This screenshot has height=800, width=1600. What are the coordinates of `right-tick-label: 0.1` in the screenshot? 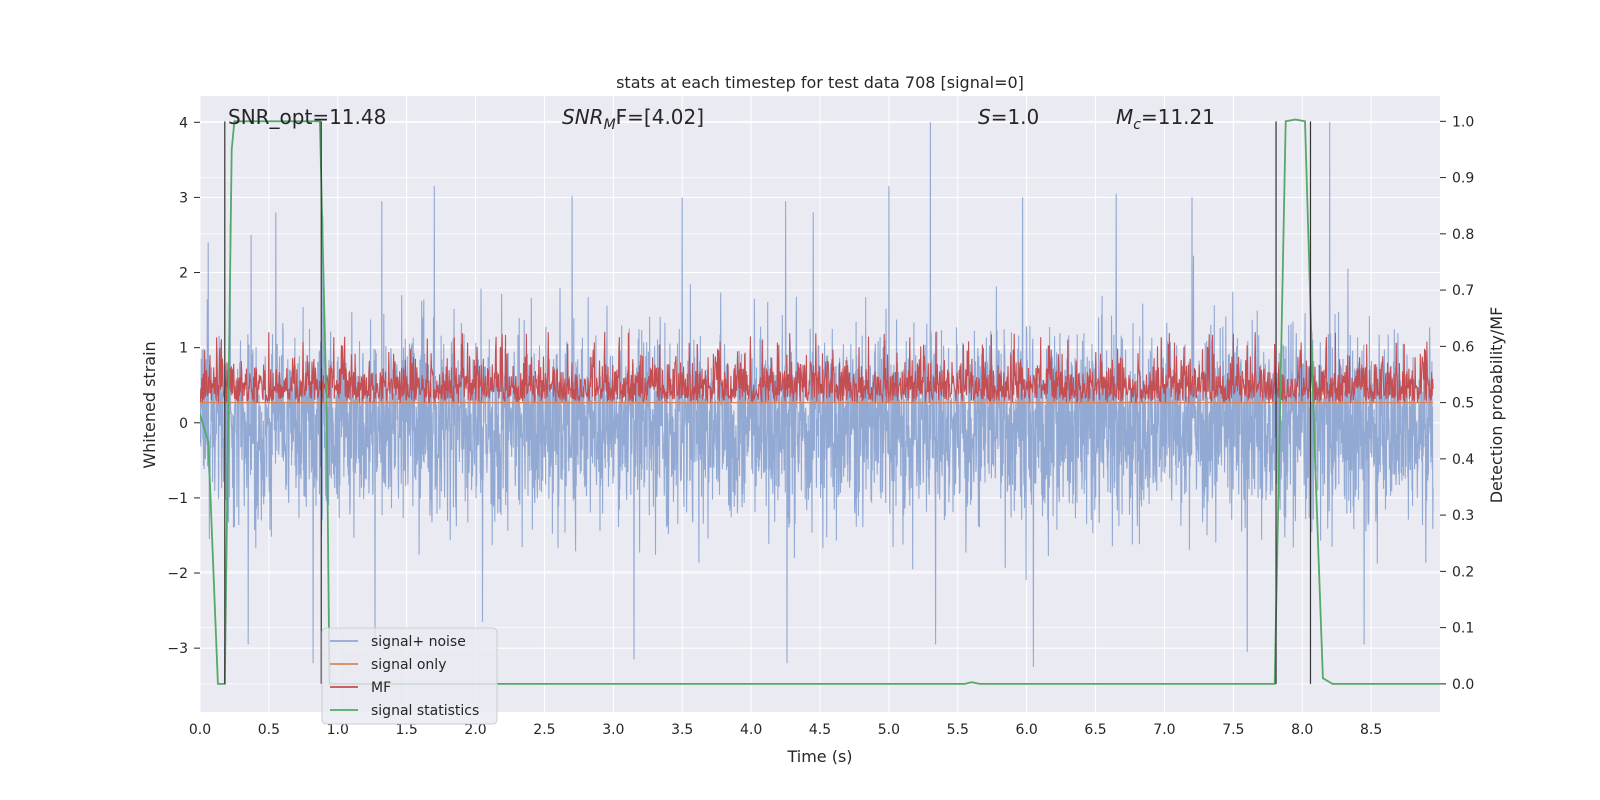 It's located at (1463, 629).